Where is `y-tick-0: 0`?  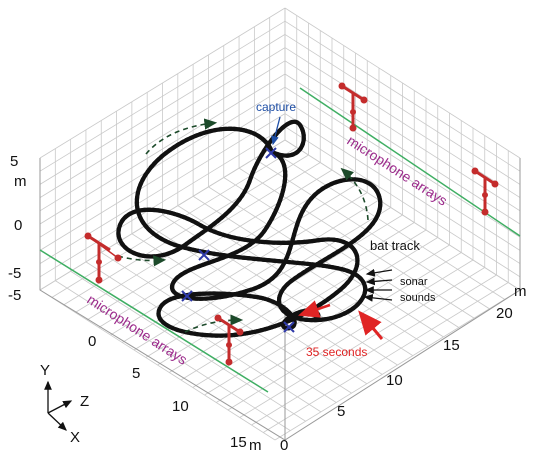 y-tick-0: 0 is located at coordinates (18, 225).